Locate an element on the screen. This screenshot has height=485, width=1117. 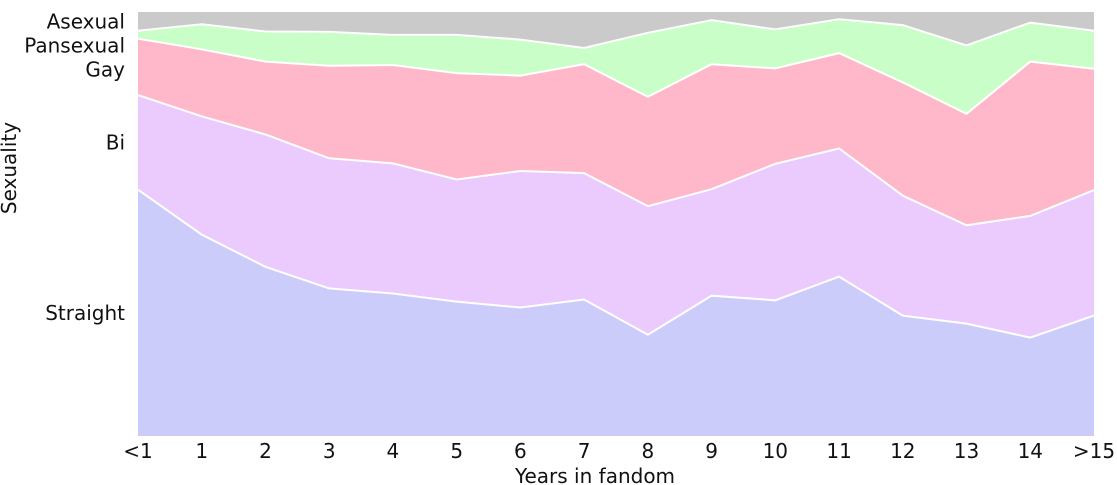
x-tick-label: 14 is located at coordinates (1030, 451).